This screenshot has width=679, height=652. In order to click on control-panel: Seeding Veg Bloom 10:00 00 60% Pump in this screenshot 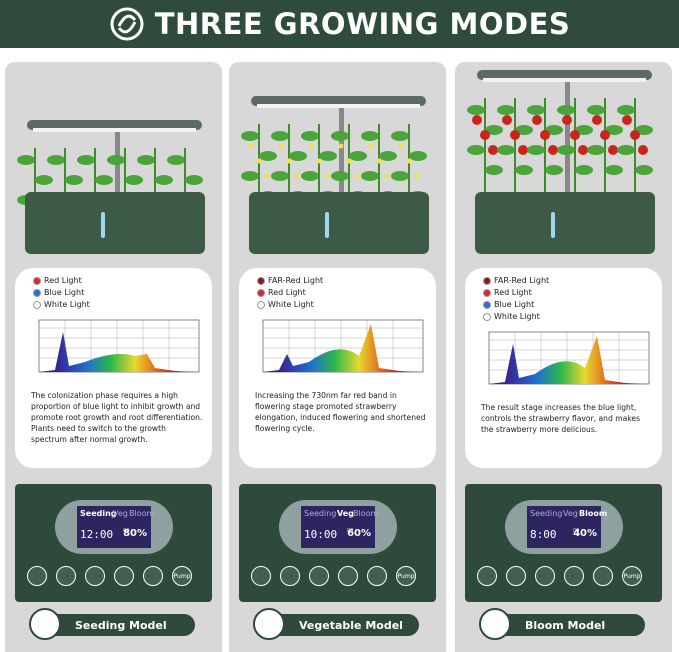, I will do `click(337, 543)`.